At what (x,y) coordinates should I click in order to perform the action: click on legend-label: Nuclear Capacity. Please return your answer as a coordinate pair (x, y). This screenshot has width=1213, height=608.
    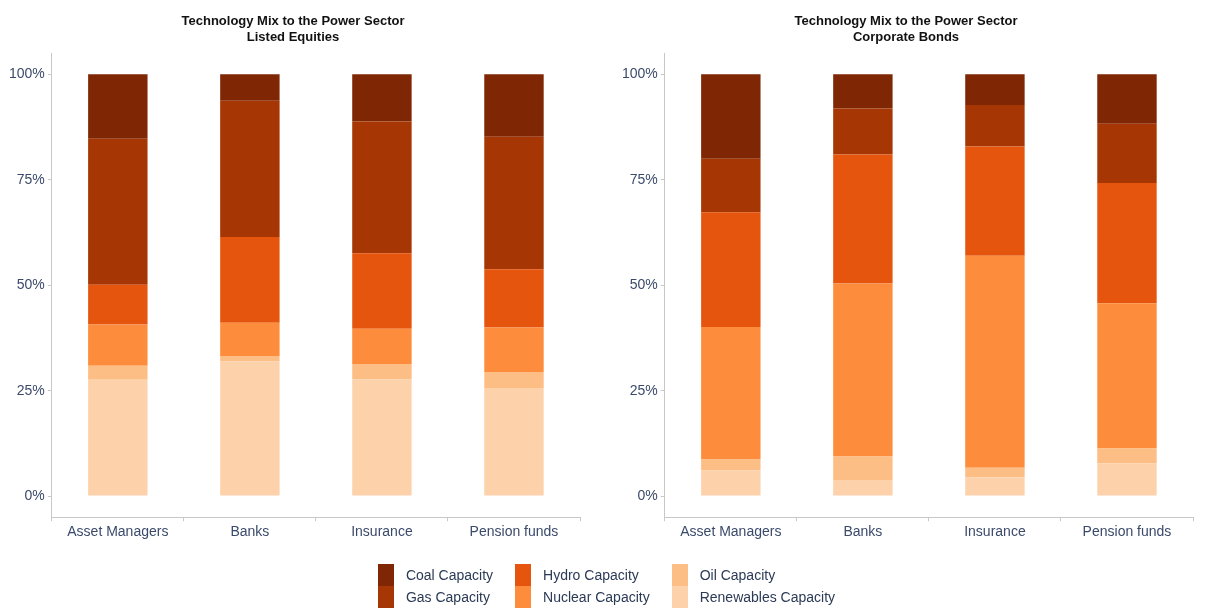
    Looking at the image, I should click on (596, 597).